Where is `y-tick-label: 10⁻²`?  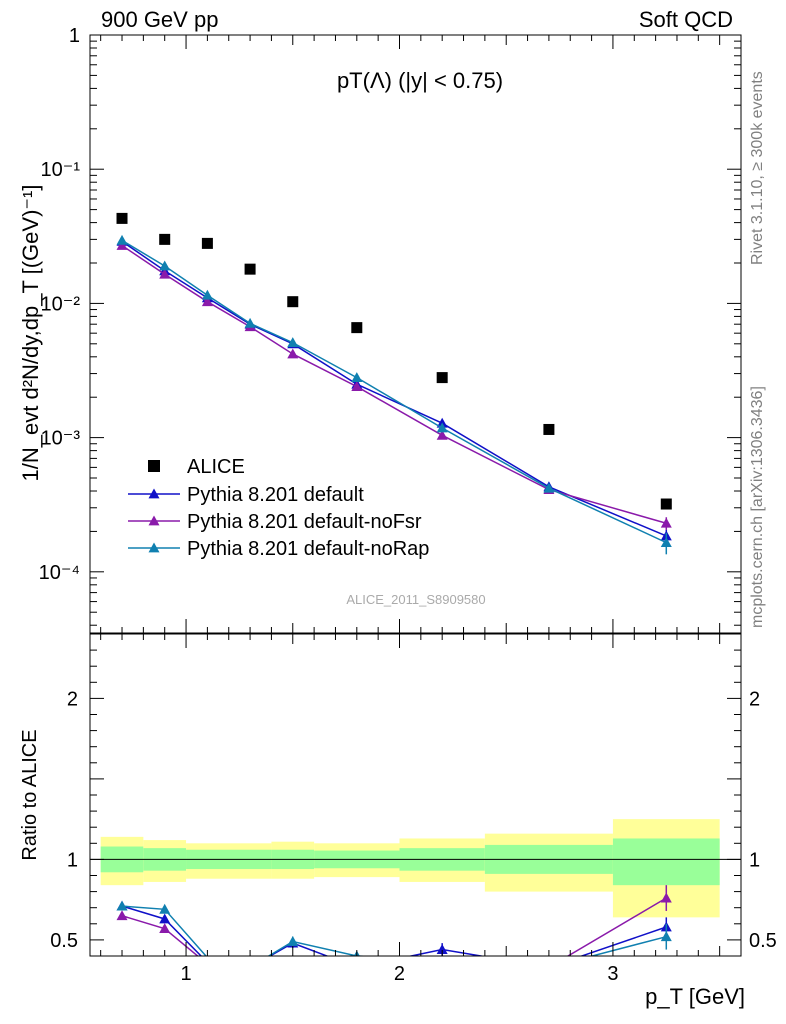
y-tick-label: 10⁻² is located at coordinates (61, 304).